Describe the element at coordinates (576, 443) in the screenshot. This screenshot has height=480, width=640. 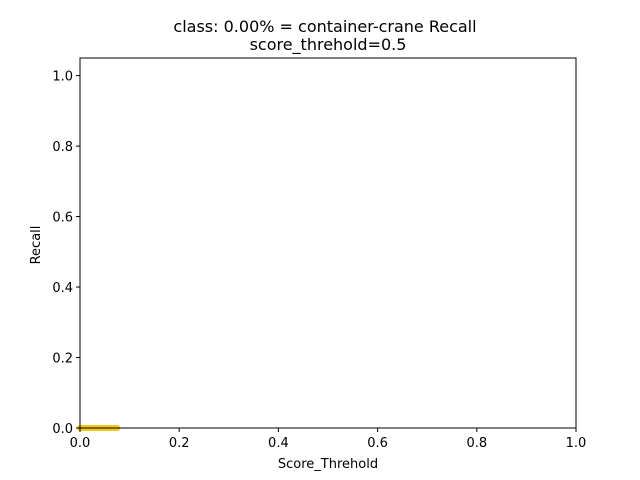
I see `x-tick-label: 1.0` at that location.